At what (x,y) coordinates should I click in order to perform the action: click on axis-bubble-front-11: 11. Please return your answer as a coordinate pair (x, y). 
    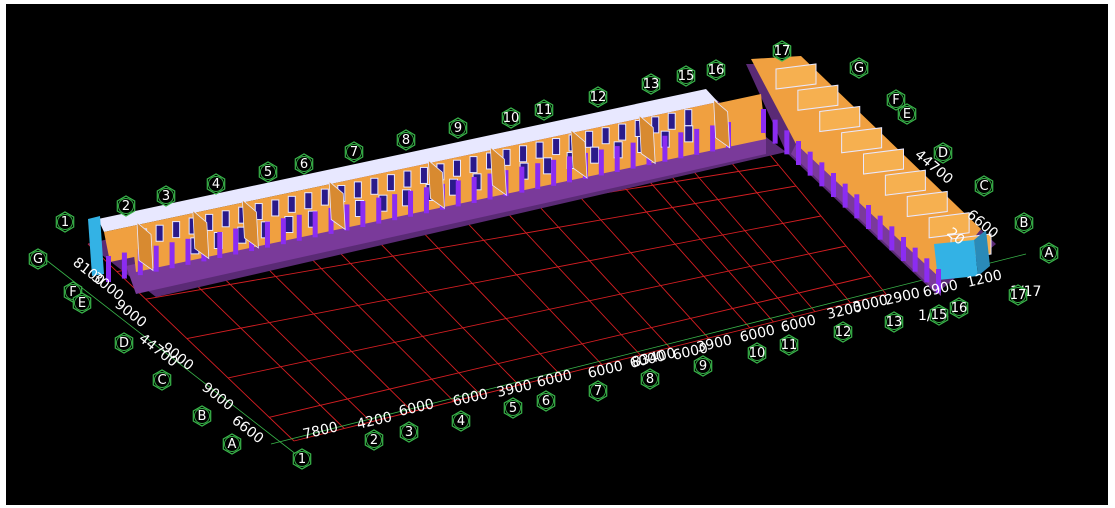
    Looking at the image, I should click on (789, 345).